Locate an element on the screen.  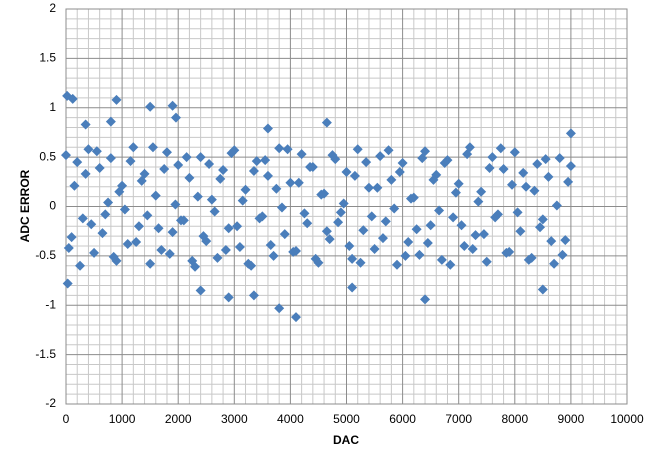
y-tick-label: 1.5 is located at coordinates (47, 58).